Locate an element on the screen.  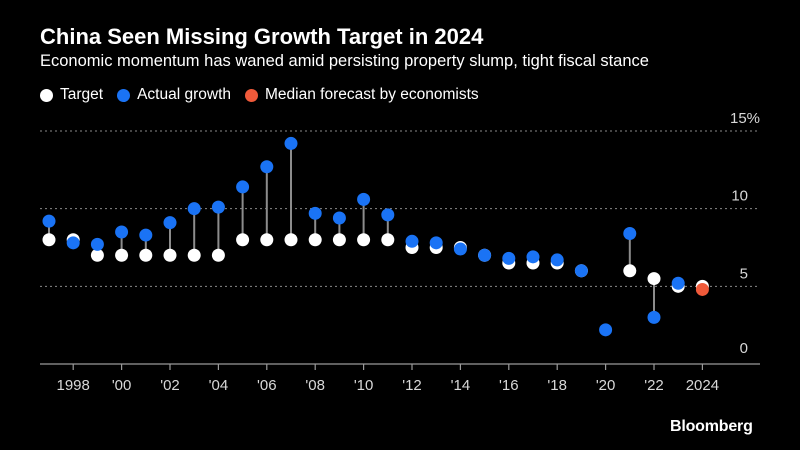
bloomberg-logo: Bloomberg is located at coordinates (711, 426).